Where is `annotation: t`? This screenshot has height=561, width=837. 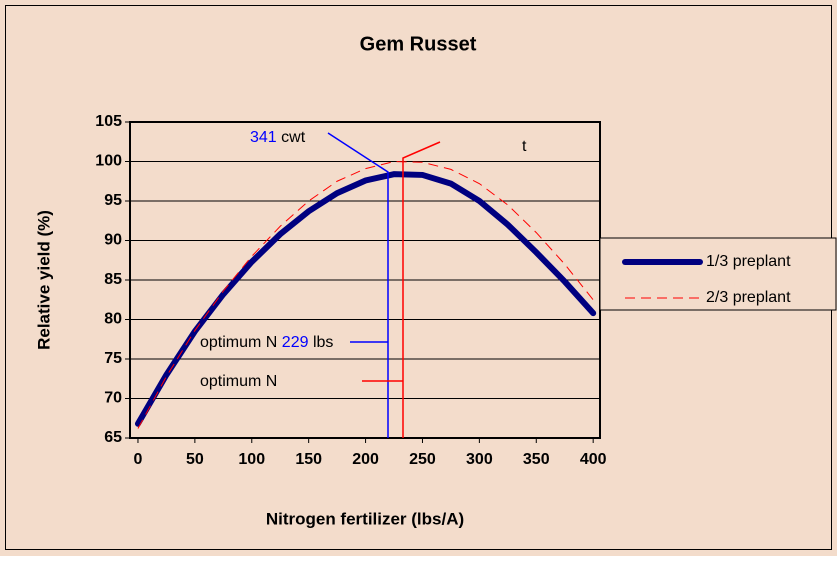 annotation: t is located at coordinates (524, 146).